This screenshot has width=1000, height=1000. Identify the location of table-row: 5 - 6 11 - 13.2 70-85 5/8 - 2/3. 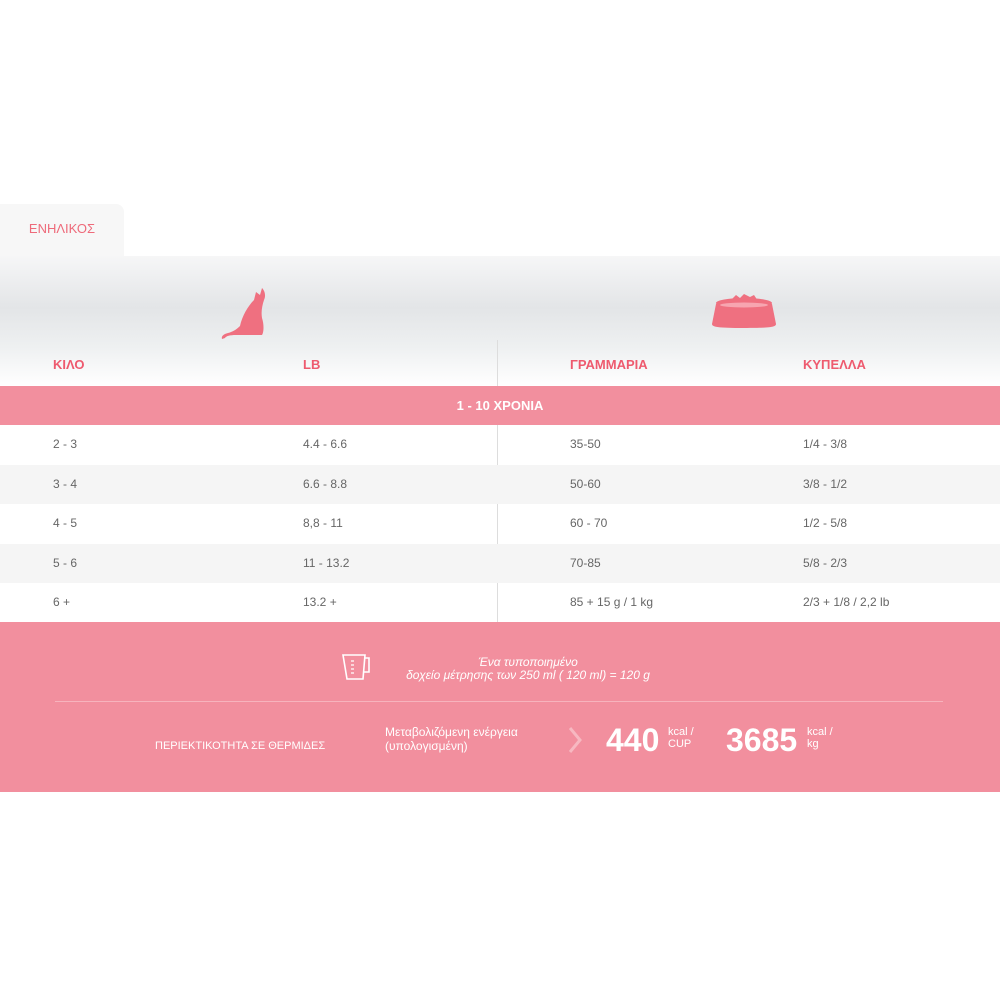
(500, 563).